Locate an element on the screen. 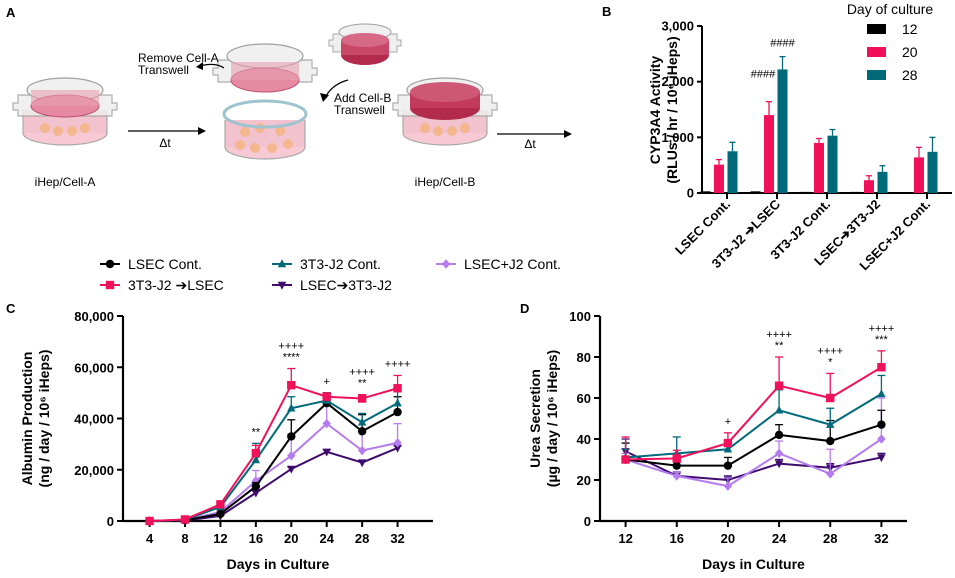 This screenshot has height=578, width=955. series-LSEC+J2 Cont. is located at coordinates (753, 444).